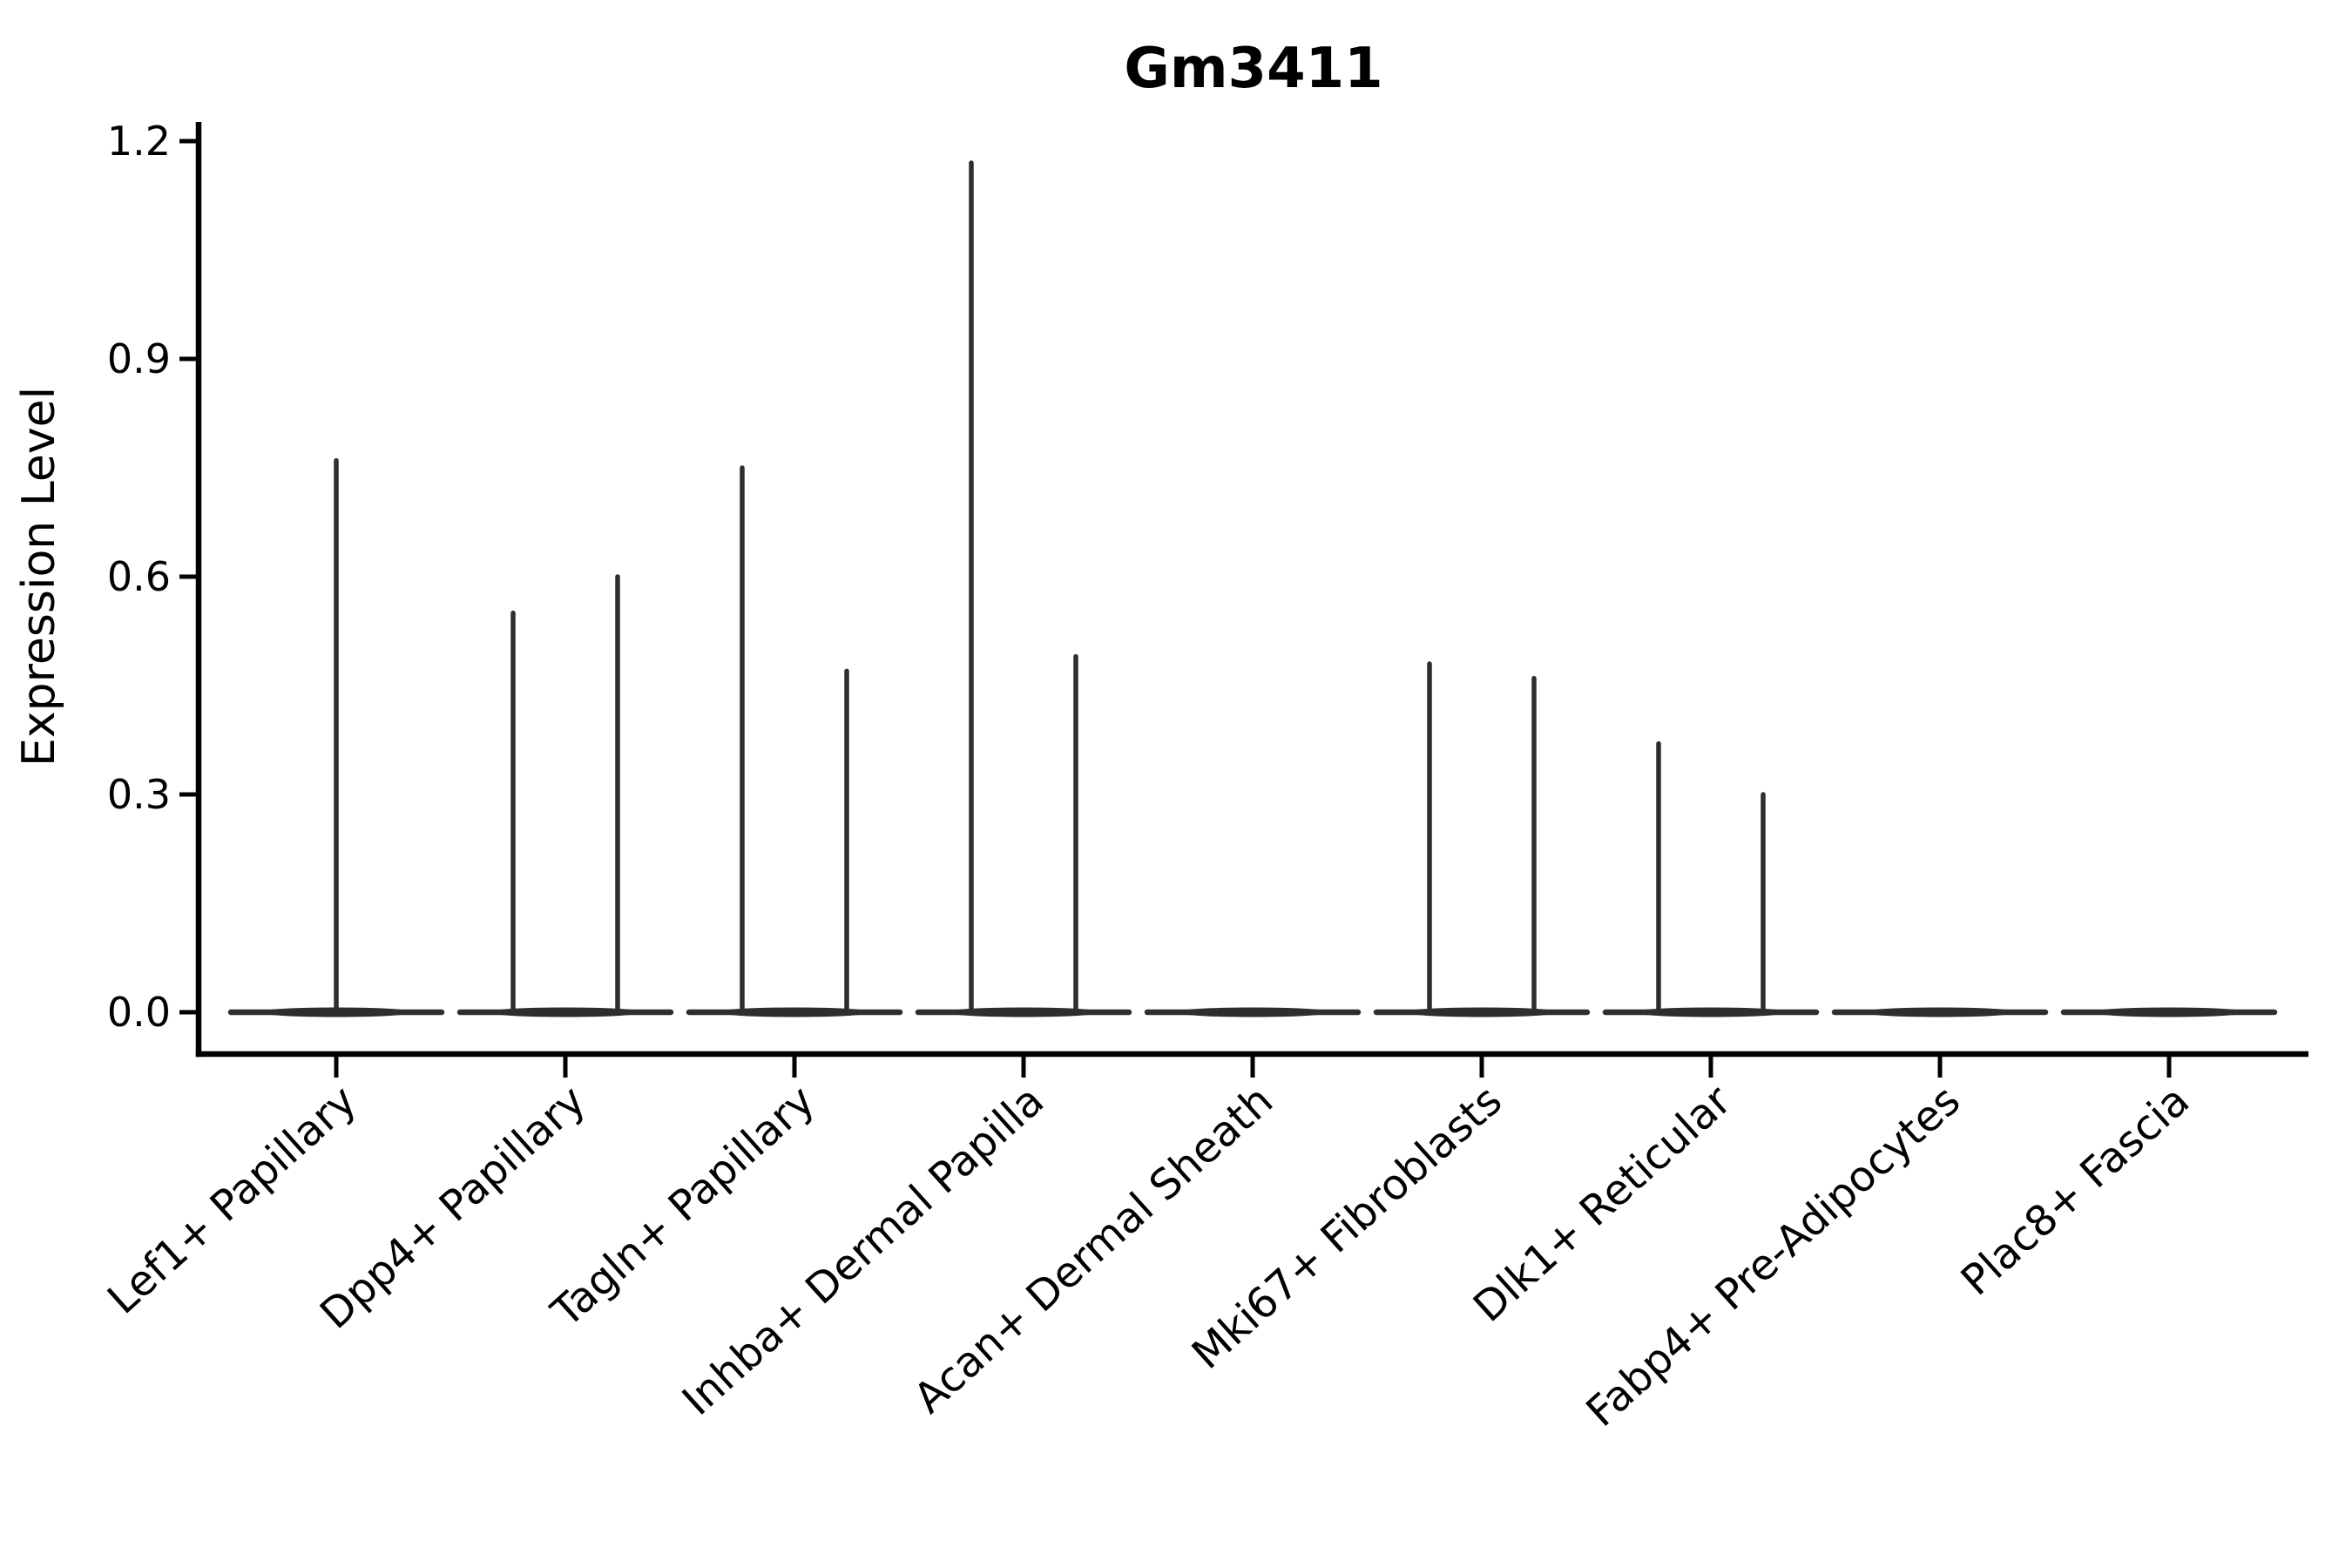  I want to click on y-tick-label: 0.6, so click(139, 576).